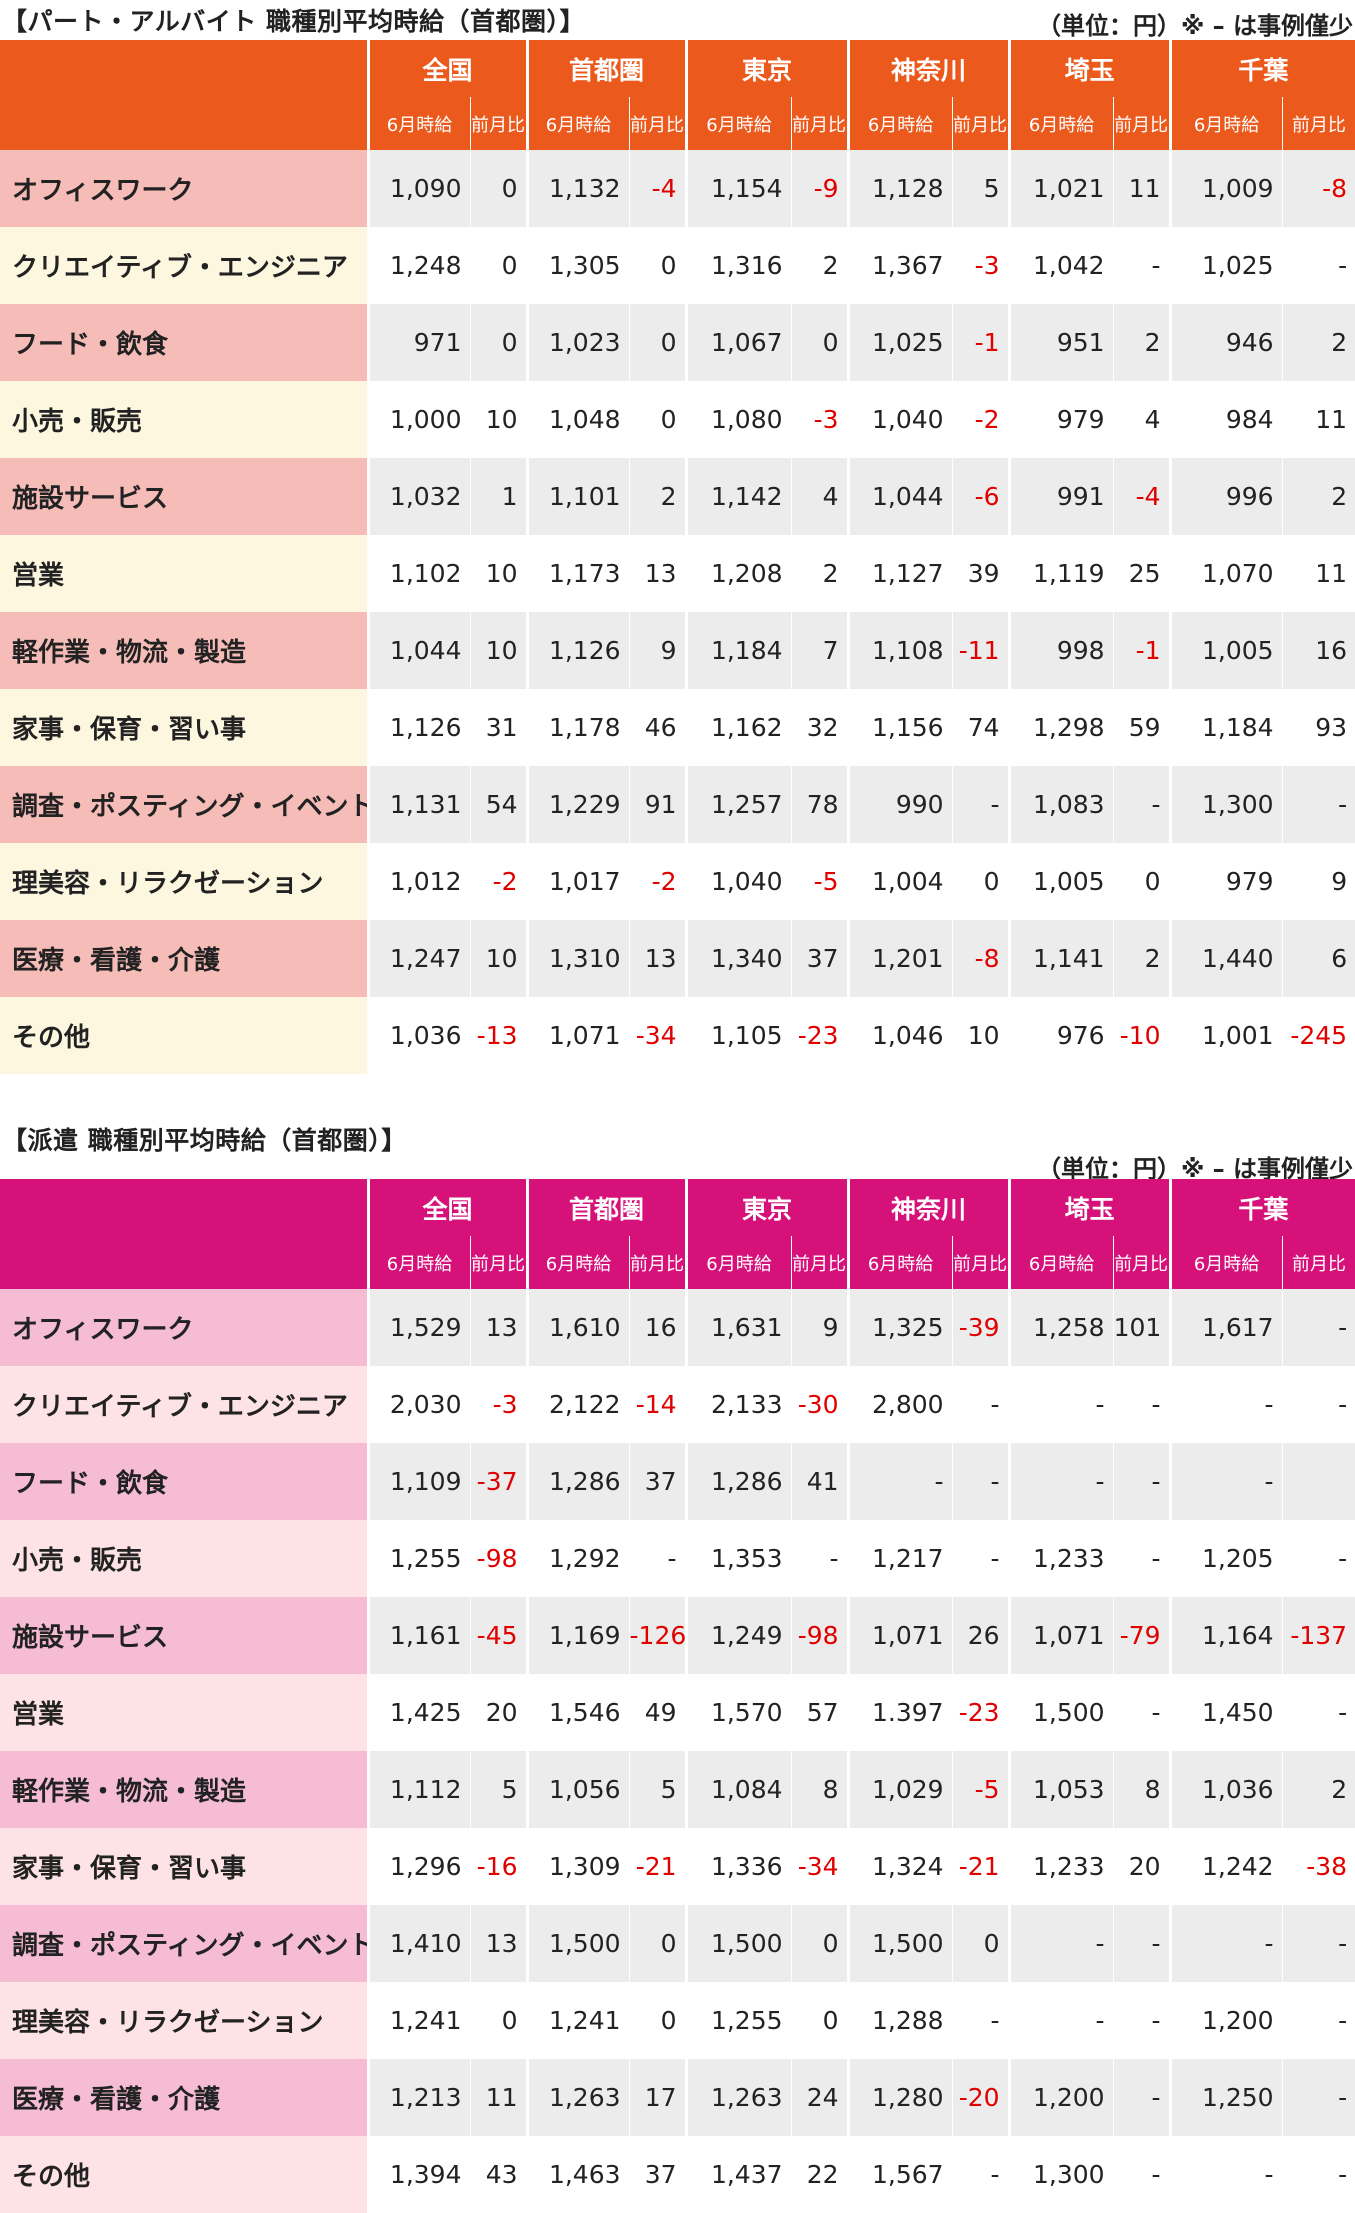  What do you see at coordinates (577, 1635) in the screenshot?
I see `wage-cell: 1,169` at bounding box center [577, 1635].